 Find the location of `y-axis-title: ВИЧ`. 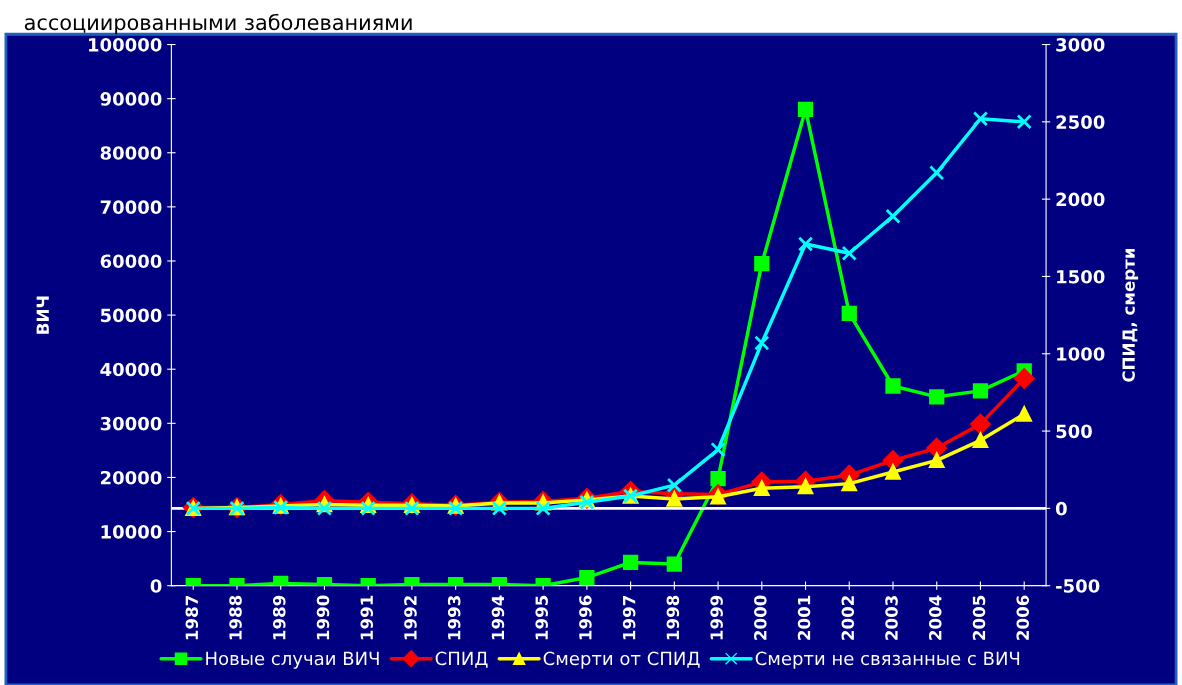

y-axis-title: ВИЧ is located at coordinates (42, 315).